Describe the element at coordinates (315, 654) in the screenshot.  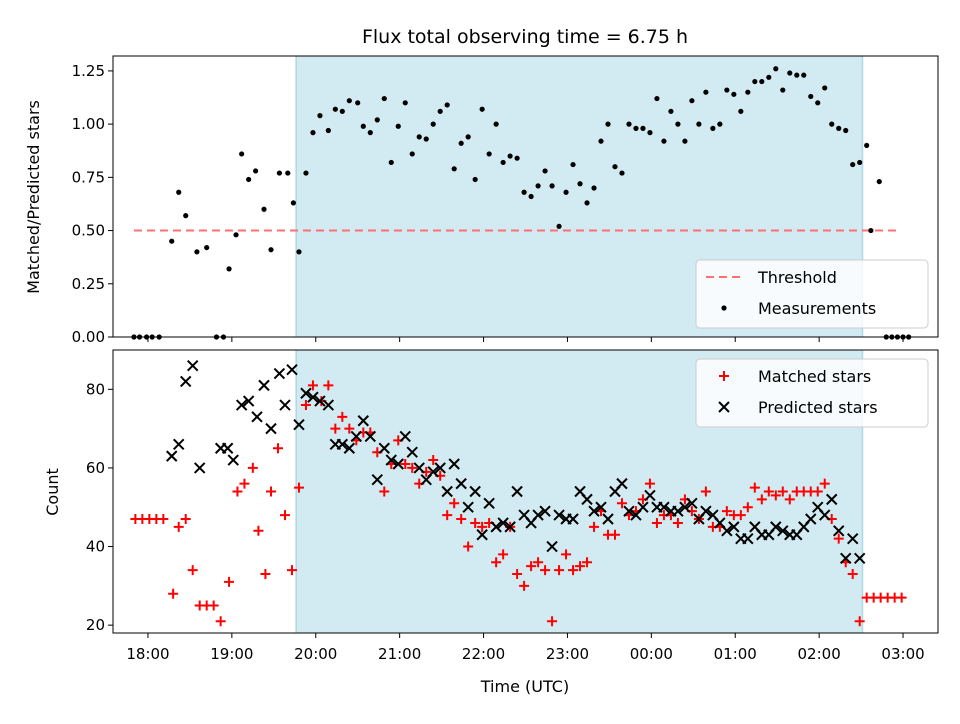
I see `x-tick-label: 20:00` at that location.